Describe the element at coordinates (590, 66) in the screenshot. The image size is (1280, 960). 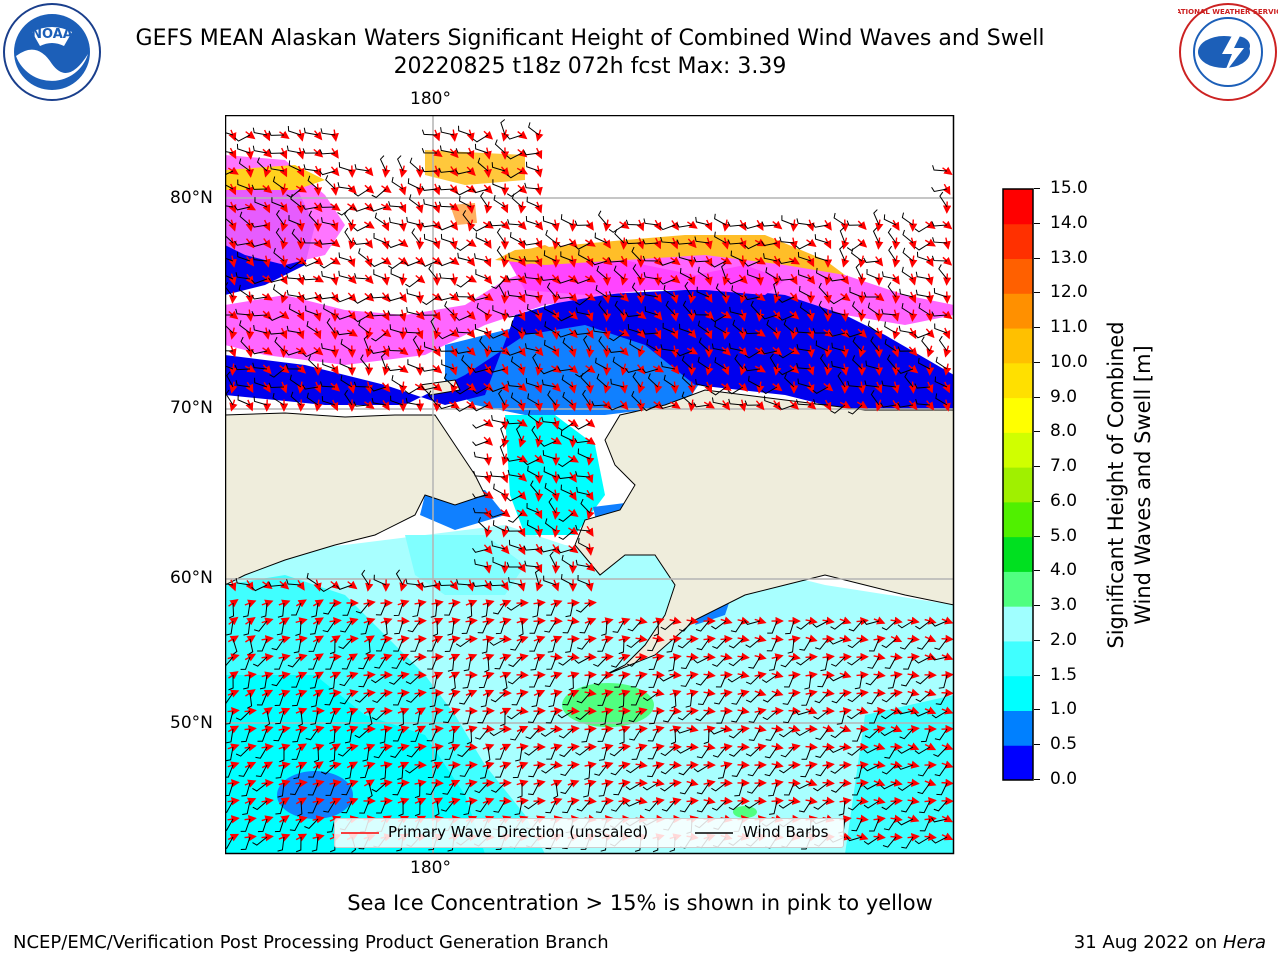
I see `chart-subtitle: 20220825 t18z 072h fcst Max: 3.39` at that location.